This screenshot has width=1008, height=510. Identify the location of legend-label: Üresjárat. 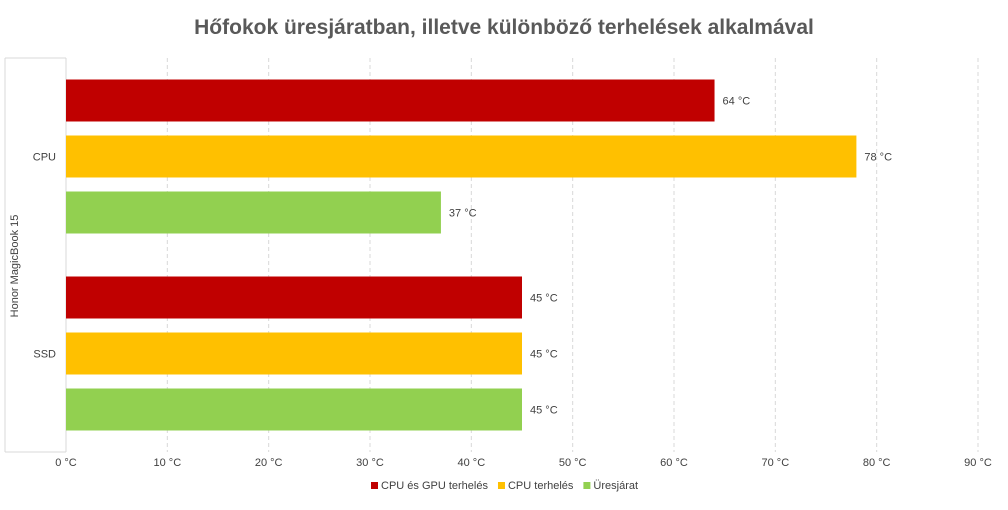
(615, 486).